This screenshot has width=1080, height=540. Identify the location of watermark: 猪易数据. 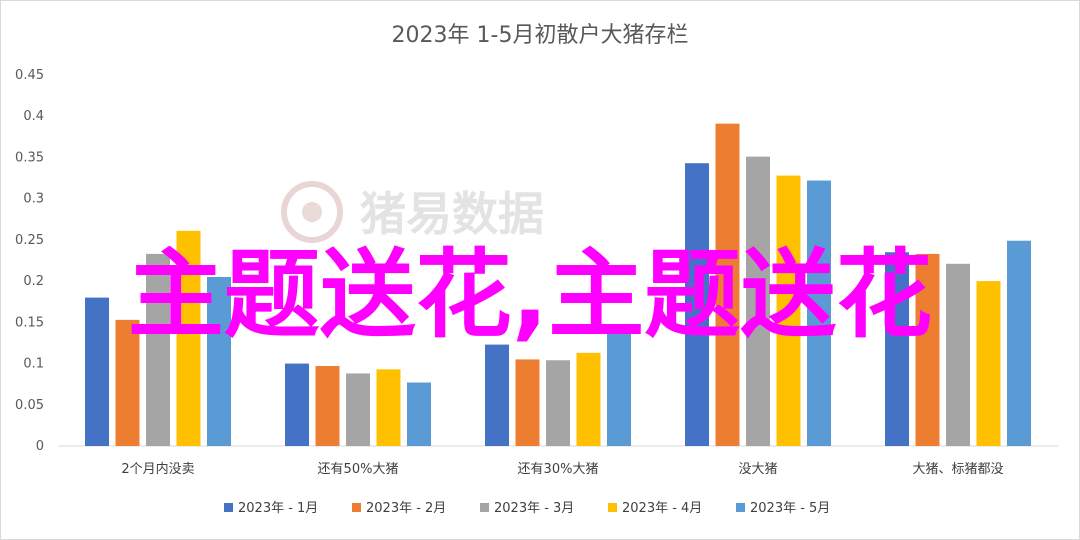
(412, 212).